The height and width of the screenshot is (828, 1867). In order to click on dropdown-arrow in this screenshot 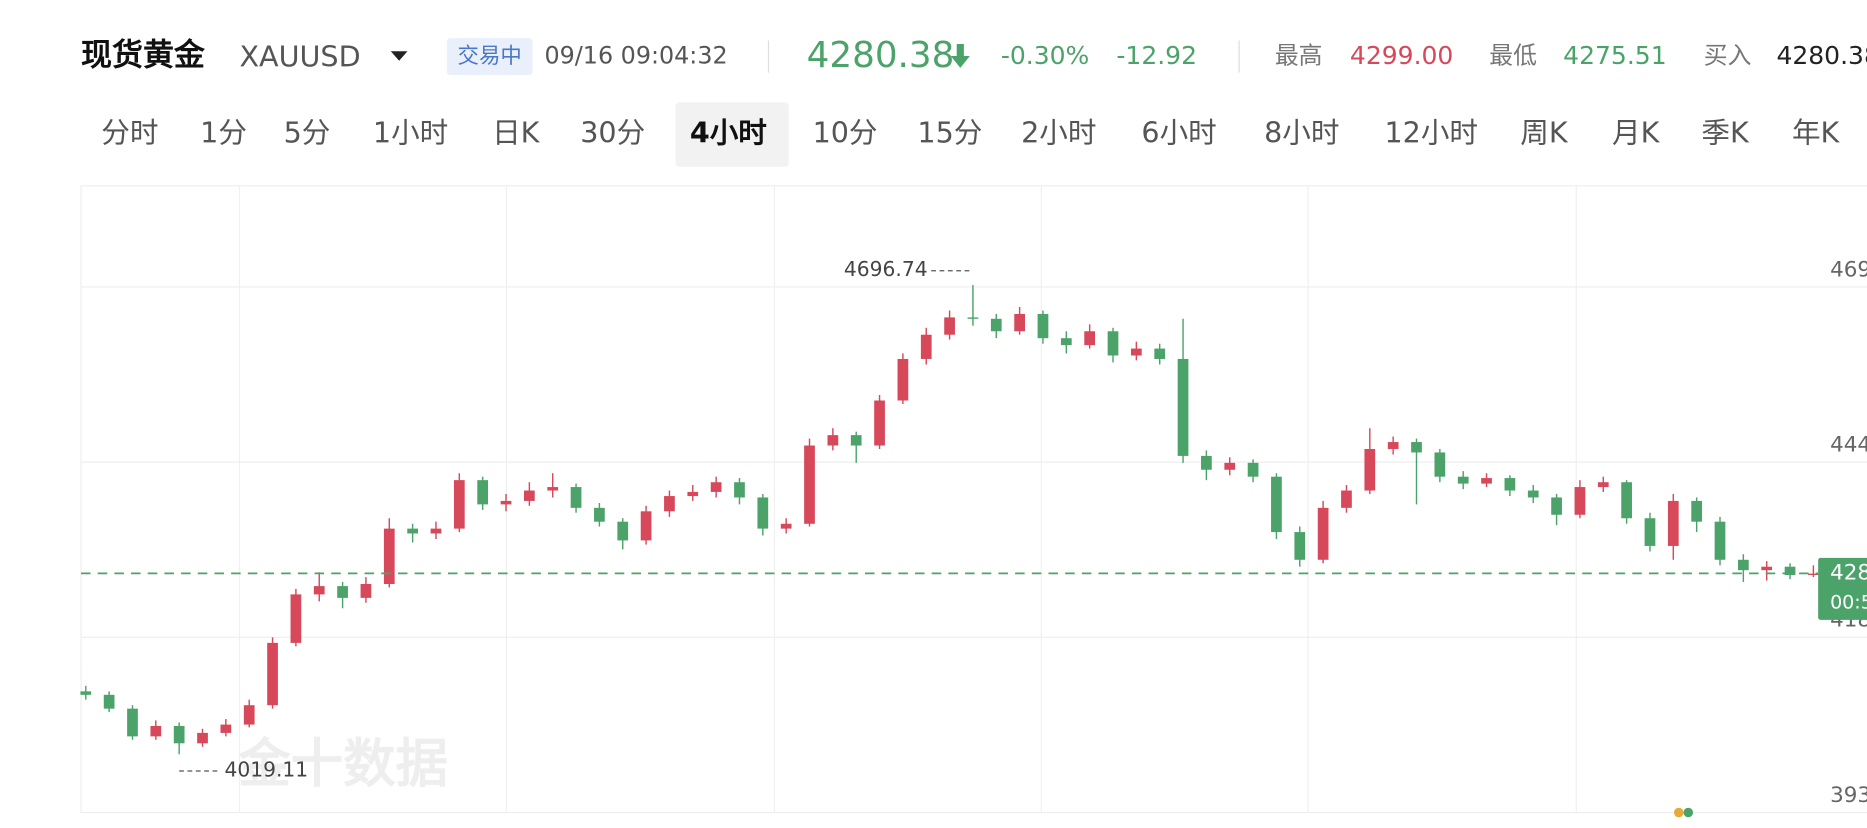, I will do `click(399, 56)`.